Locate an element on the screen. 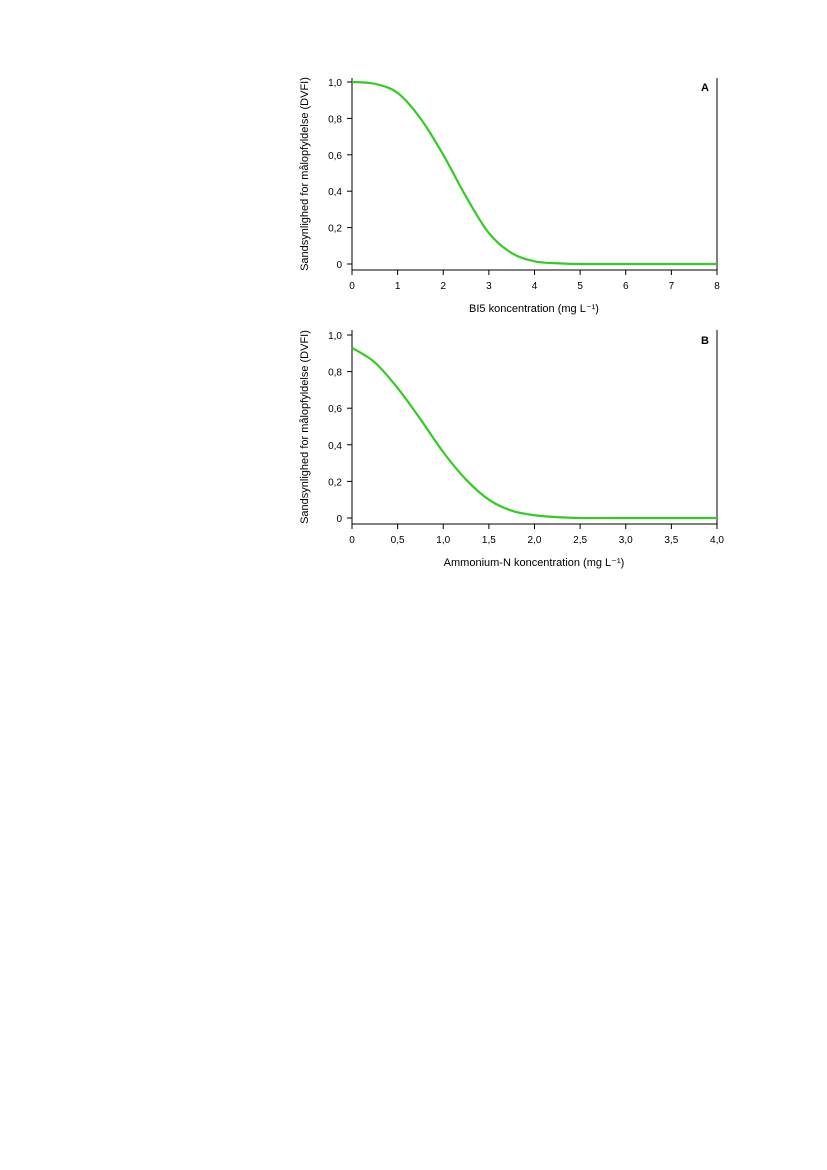 The height and width of the screenshot is (1170, 827). x-tick-label: 4 is located at coordinates (535, 286).